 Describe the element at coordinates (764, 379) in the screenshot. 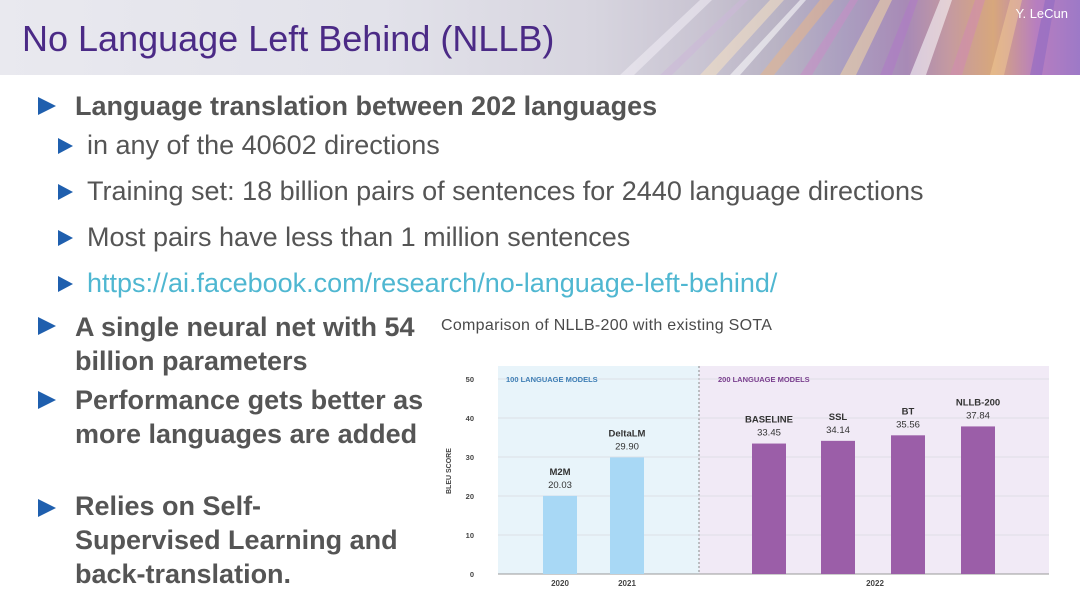

I see `group-label-200: 200 LANGUAGE MODELS` at that location.